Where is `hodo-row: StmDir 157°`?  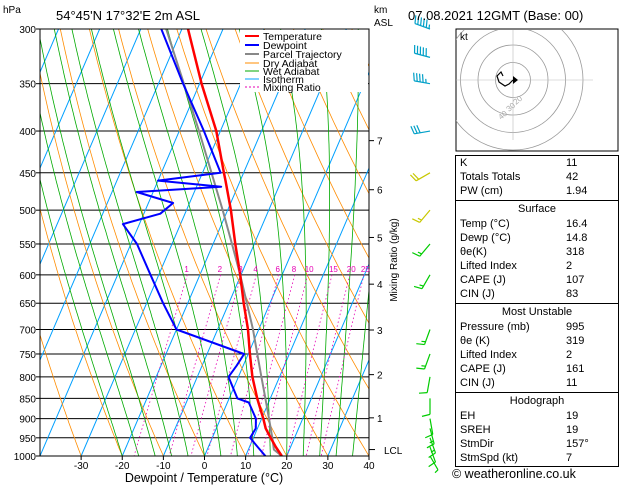 hodo-row: StmDir 157° is located at coordinates (524, 444).